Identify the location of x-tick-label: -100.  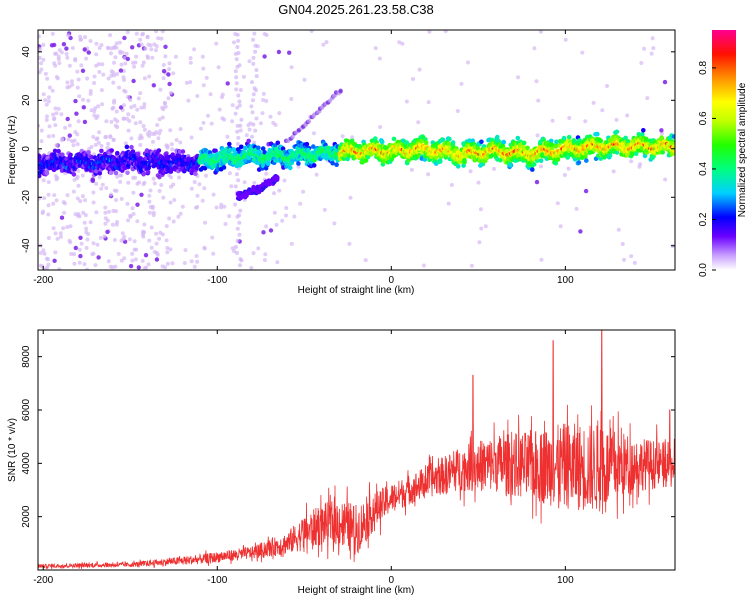
(217, 580).